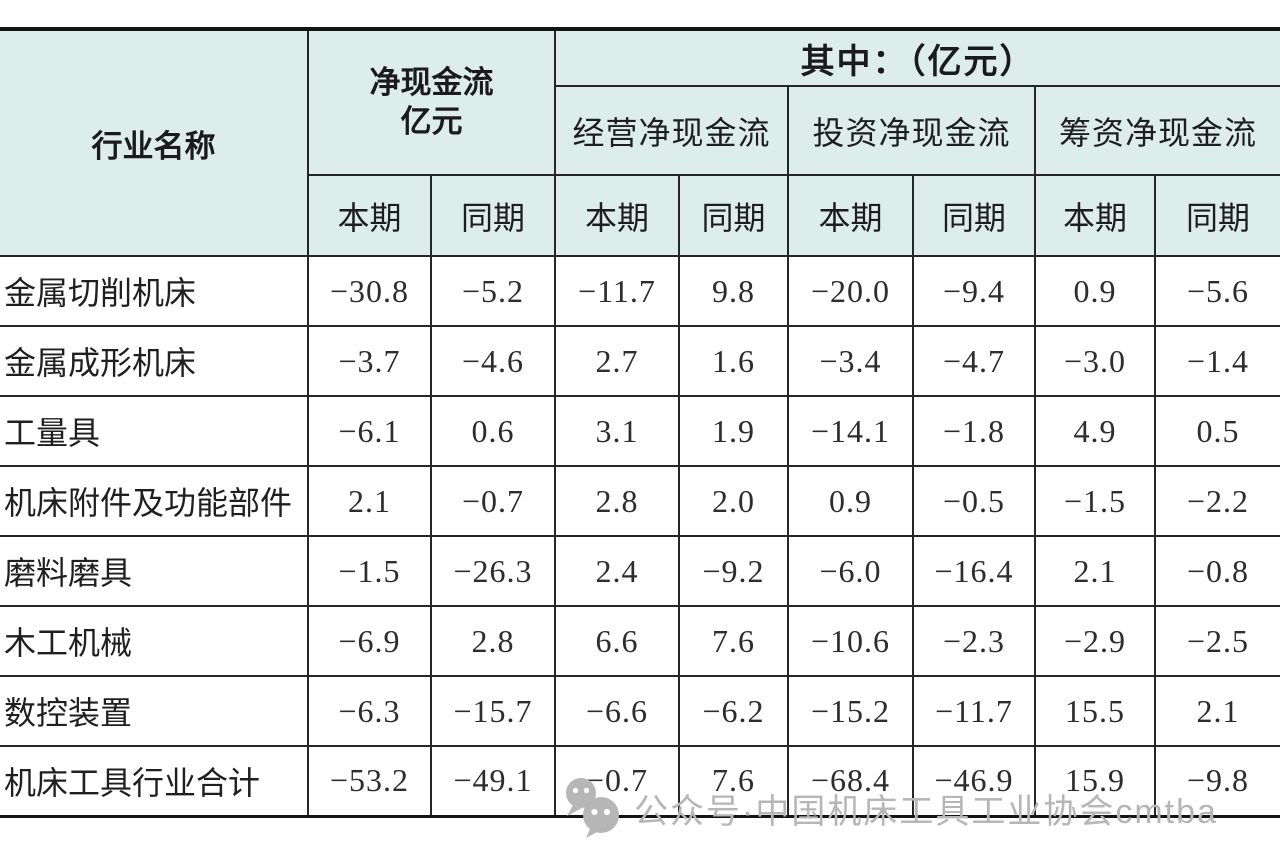 This screenshot has height=859, width=1280. What do you see at coordinates (850, 431) in the screenshot?
I see `value-cell: −14.1` at bounding box center [850, 431].